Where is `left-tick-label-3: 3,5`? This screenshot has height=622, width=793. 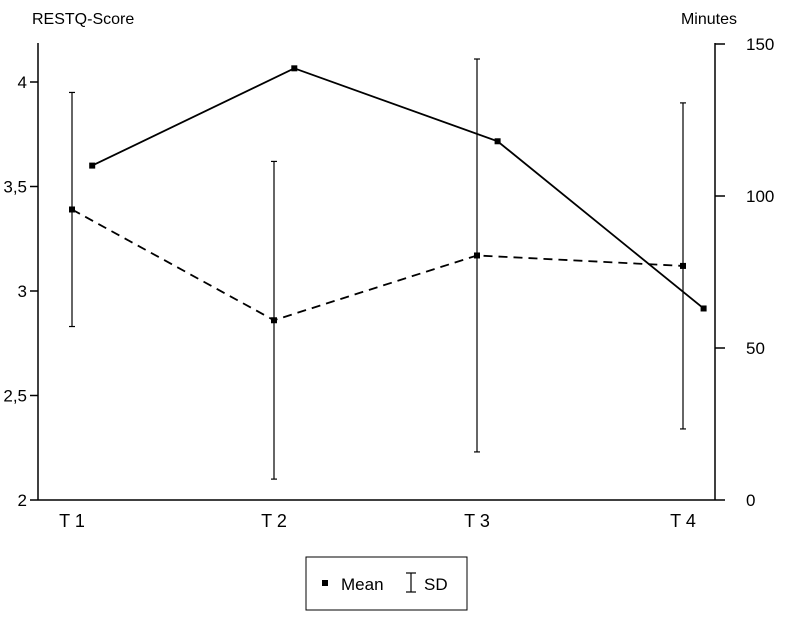 left-tick-label-3: 3,5 is located at coordinates (15, 187).